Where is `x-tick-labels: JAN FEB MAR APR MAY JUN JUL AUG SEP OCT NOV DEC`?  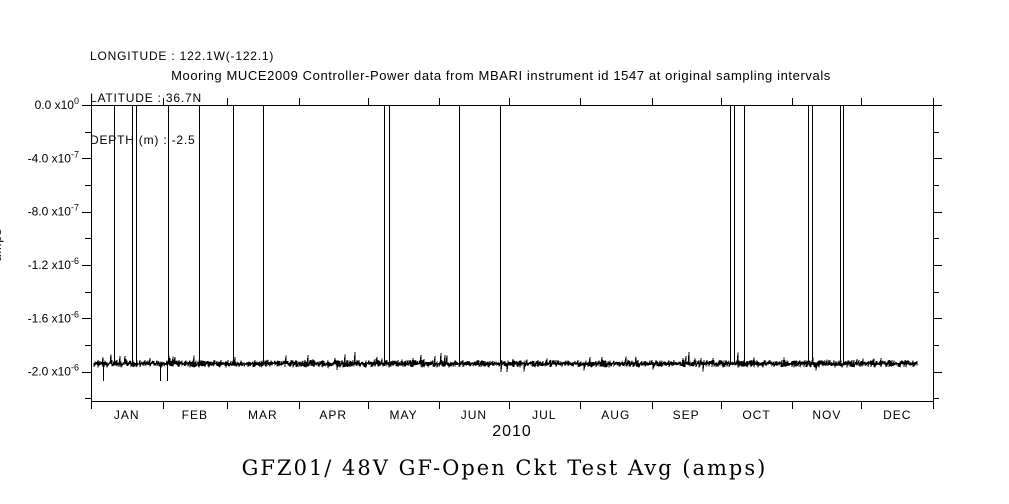 x-tick-labels: JAN FEB MAR APR MAY JUN JUL AUG SEP OCT NOV DEC is located at coordinates (512, 415).